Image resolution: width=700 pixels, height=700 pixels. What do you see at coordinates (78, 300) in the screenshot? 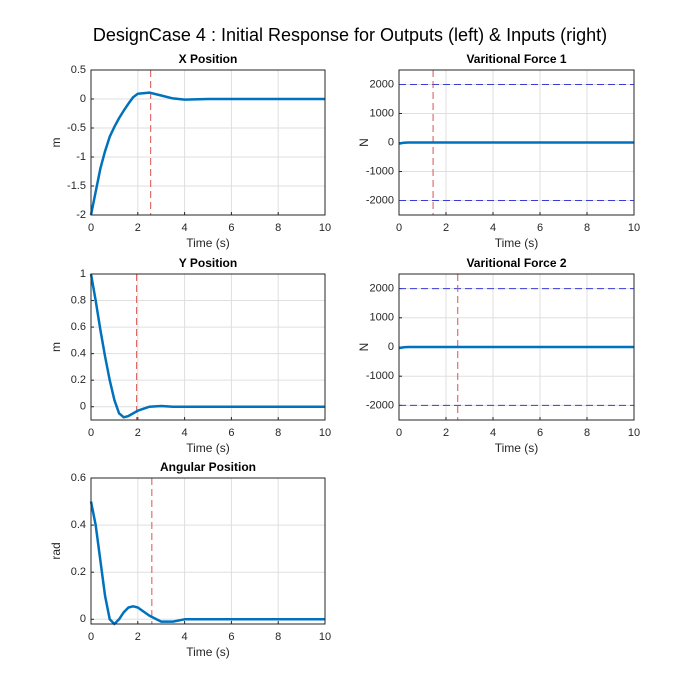
I see `y-tick-label: 0.8` at bounding box center [78, 300].